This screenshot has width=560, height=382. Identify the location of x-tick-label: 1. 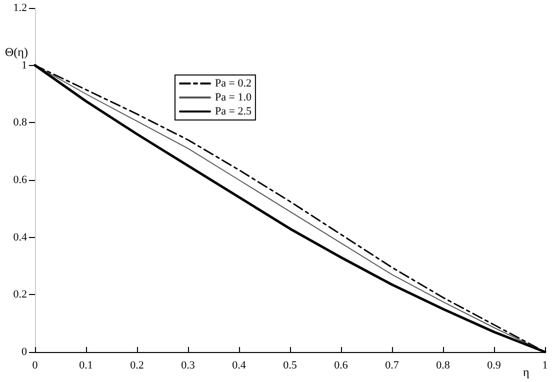
(545, 366).